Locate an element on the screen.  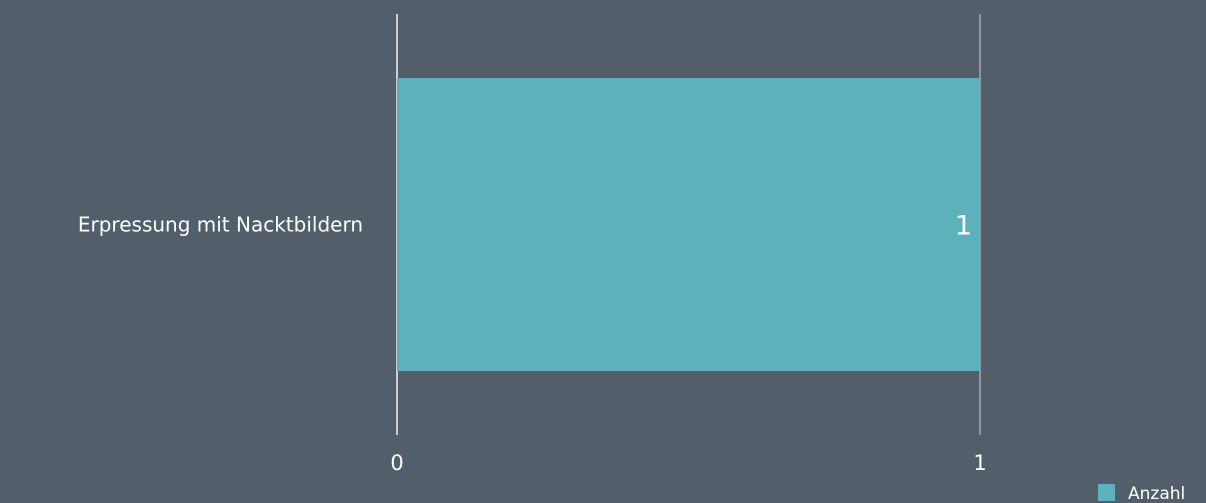
x-tick-label-1: 1 is located at coordinates (979, 463).